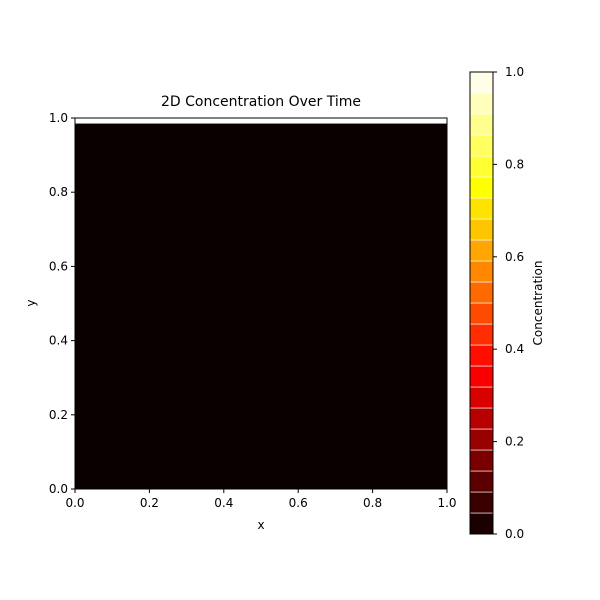 This screenshot has height=600, width=600. I want to click on y-tick-label: 0.6, so click(58, 266).